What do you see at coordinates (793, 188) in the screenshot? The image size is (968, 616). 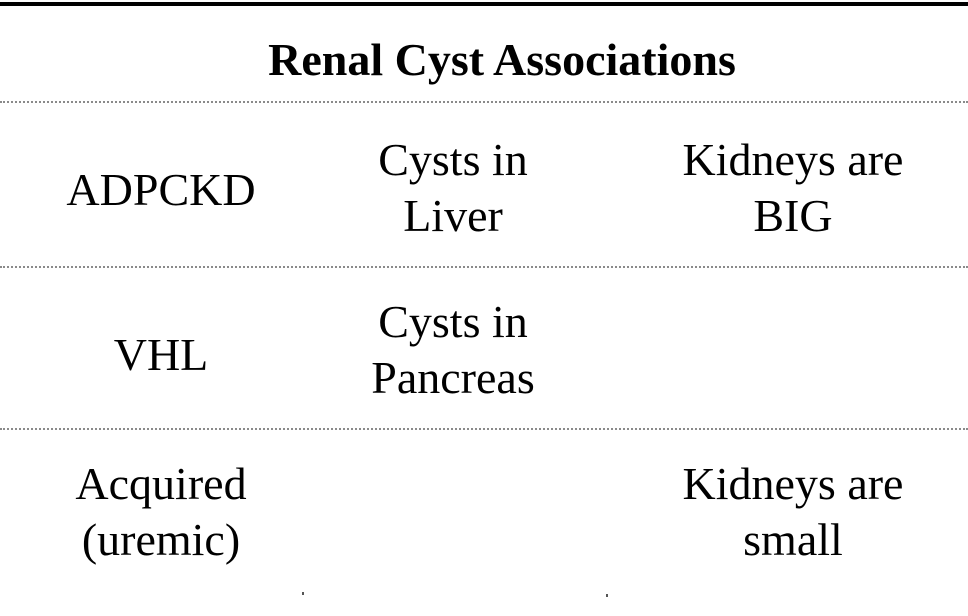 I see `row1-kidneys: Kidneys are BIG` at bounding box center [793, 188].